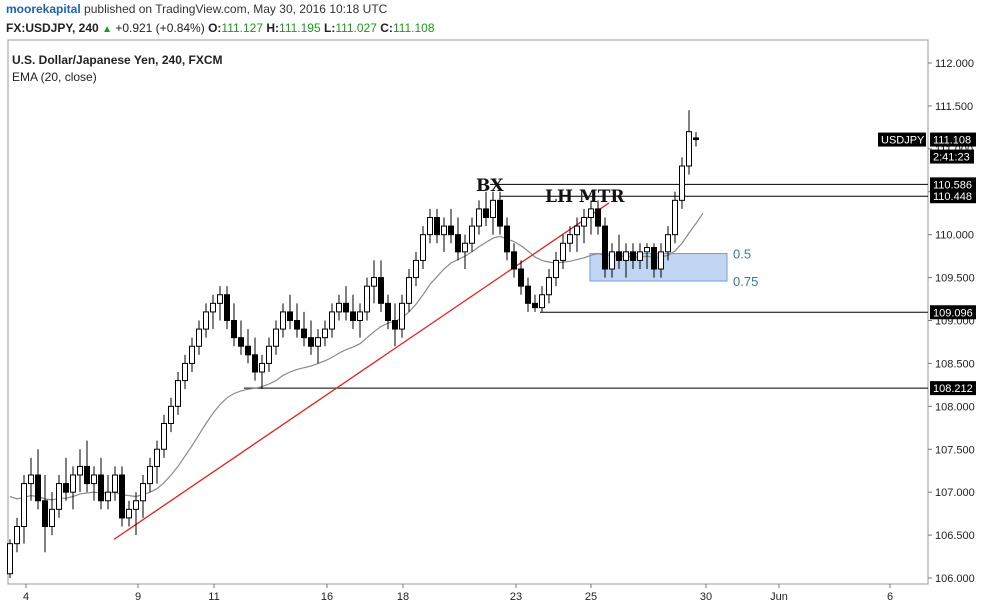 This screenshot has height=611, width=984. I want to click on price-label-text: 111.108, so click(952, 141).